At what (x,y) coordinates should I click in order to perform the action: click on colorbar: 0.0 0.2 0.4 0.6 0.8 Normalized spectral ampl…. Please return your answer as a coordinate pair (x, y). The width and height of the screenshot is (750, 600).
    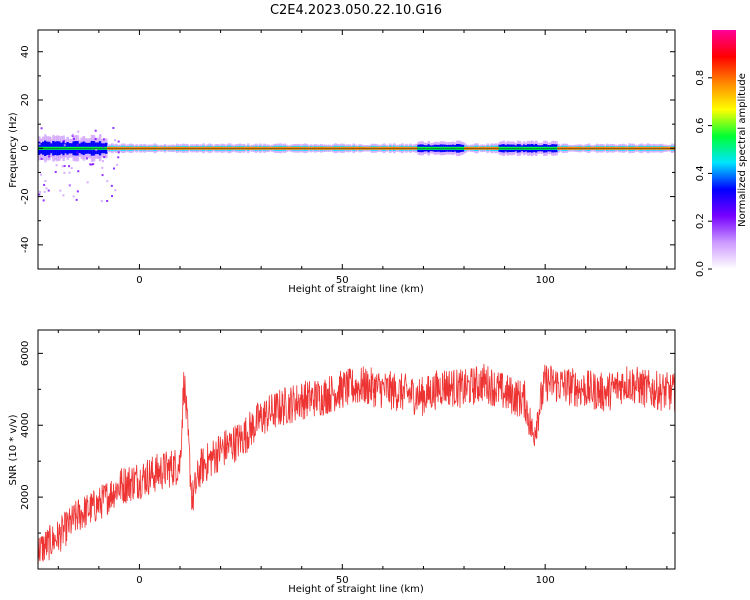
    Looking at the image, I should click on (721, 153).